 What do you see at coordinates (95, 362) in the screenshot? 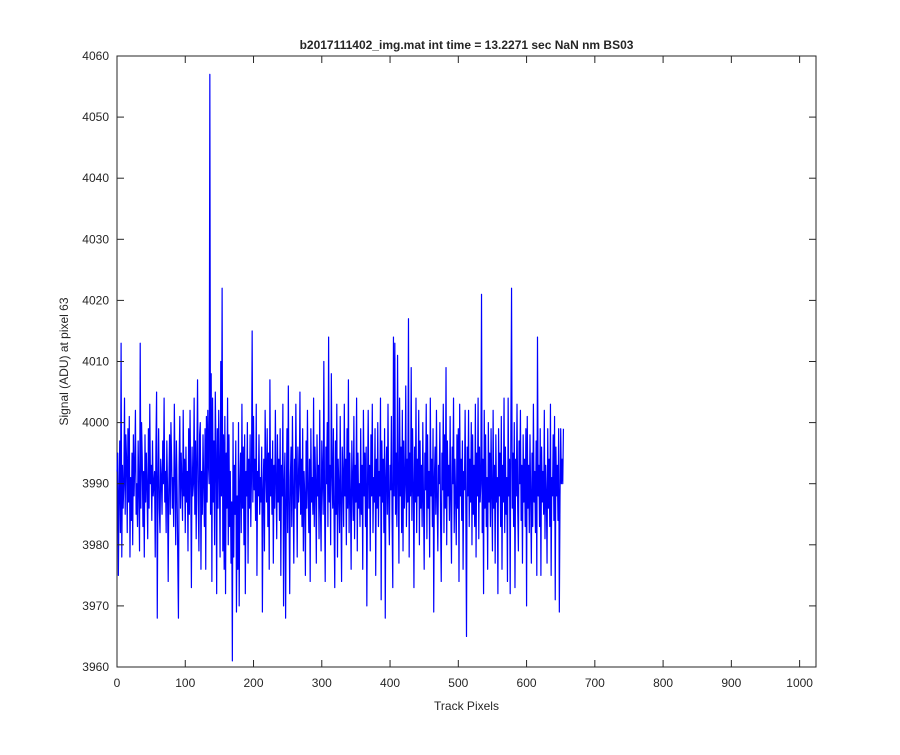
I see `y-tick-label: 4010` at bounding box center [95, 362].